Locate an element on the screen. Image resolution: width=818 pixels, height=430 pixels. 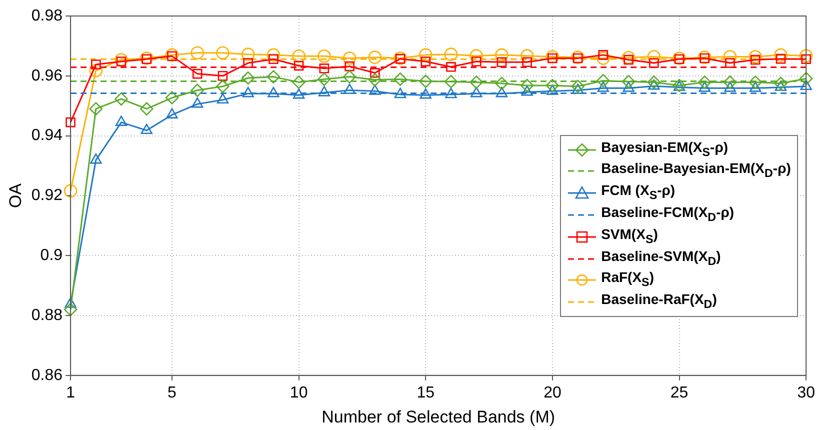
y-tick-label: 0.94 is located at coordinates (47, 135).